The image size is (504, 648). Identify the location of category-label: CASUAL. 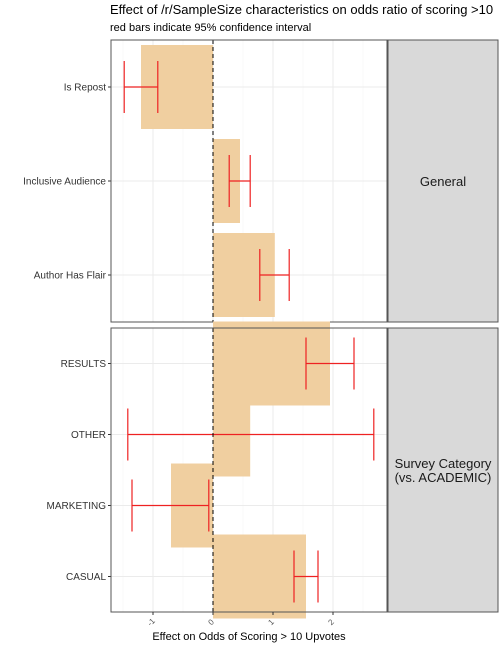
(86, 577).